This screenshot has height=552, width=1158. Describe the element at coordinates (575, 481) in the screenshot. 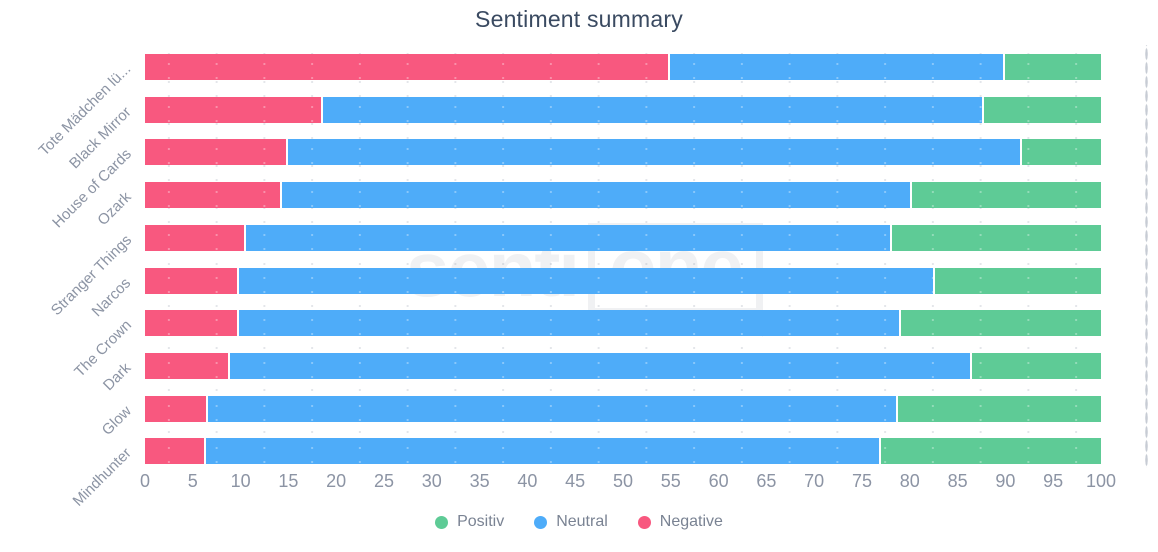

I see `x-tick-label: 45` at that location.